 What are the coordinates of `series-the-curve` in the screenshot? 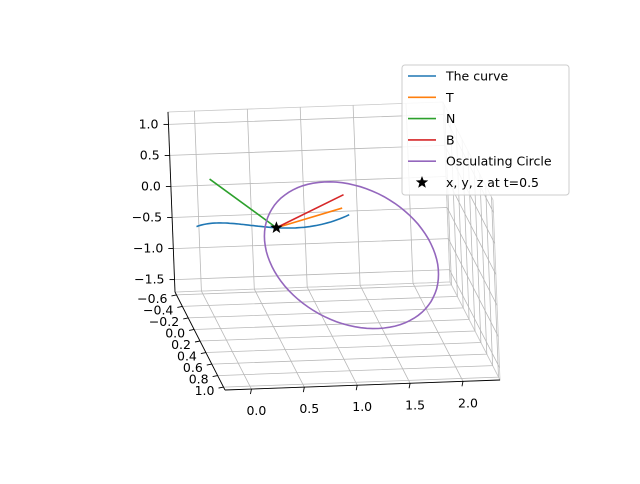 It's located at (273, 221).